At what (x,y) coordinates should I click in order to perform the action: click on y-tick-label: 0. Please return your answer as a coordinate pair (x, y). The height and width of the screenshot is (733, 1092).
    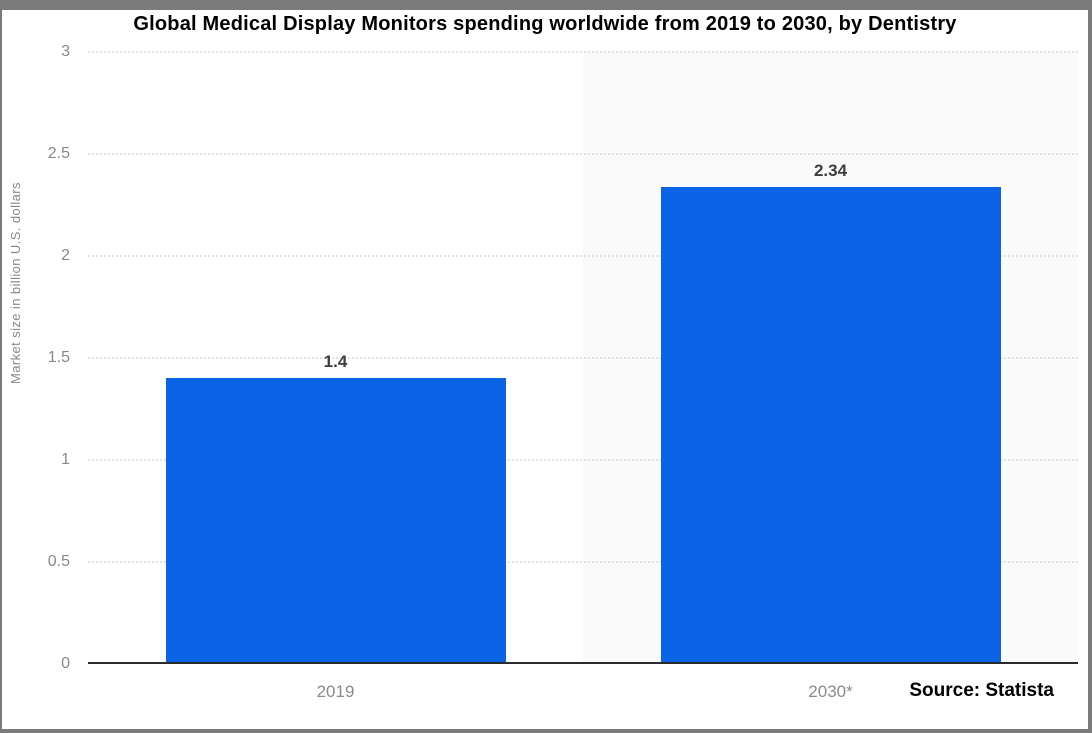
    Looking at the image, I should click on (65, 663).